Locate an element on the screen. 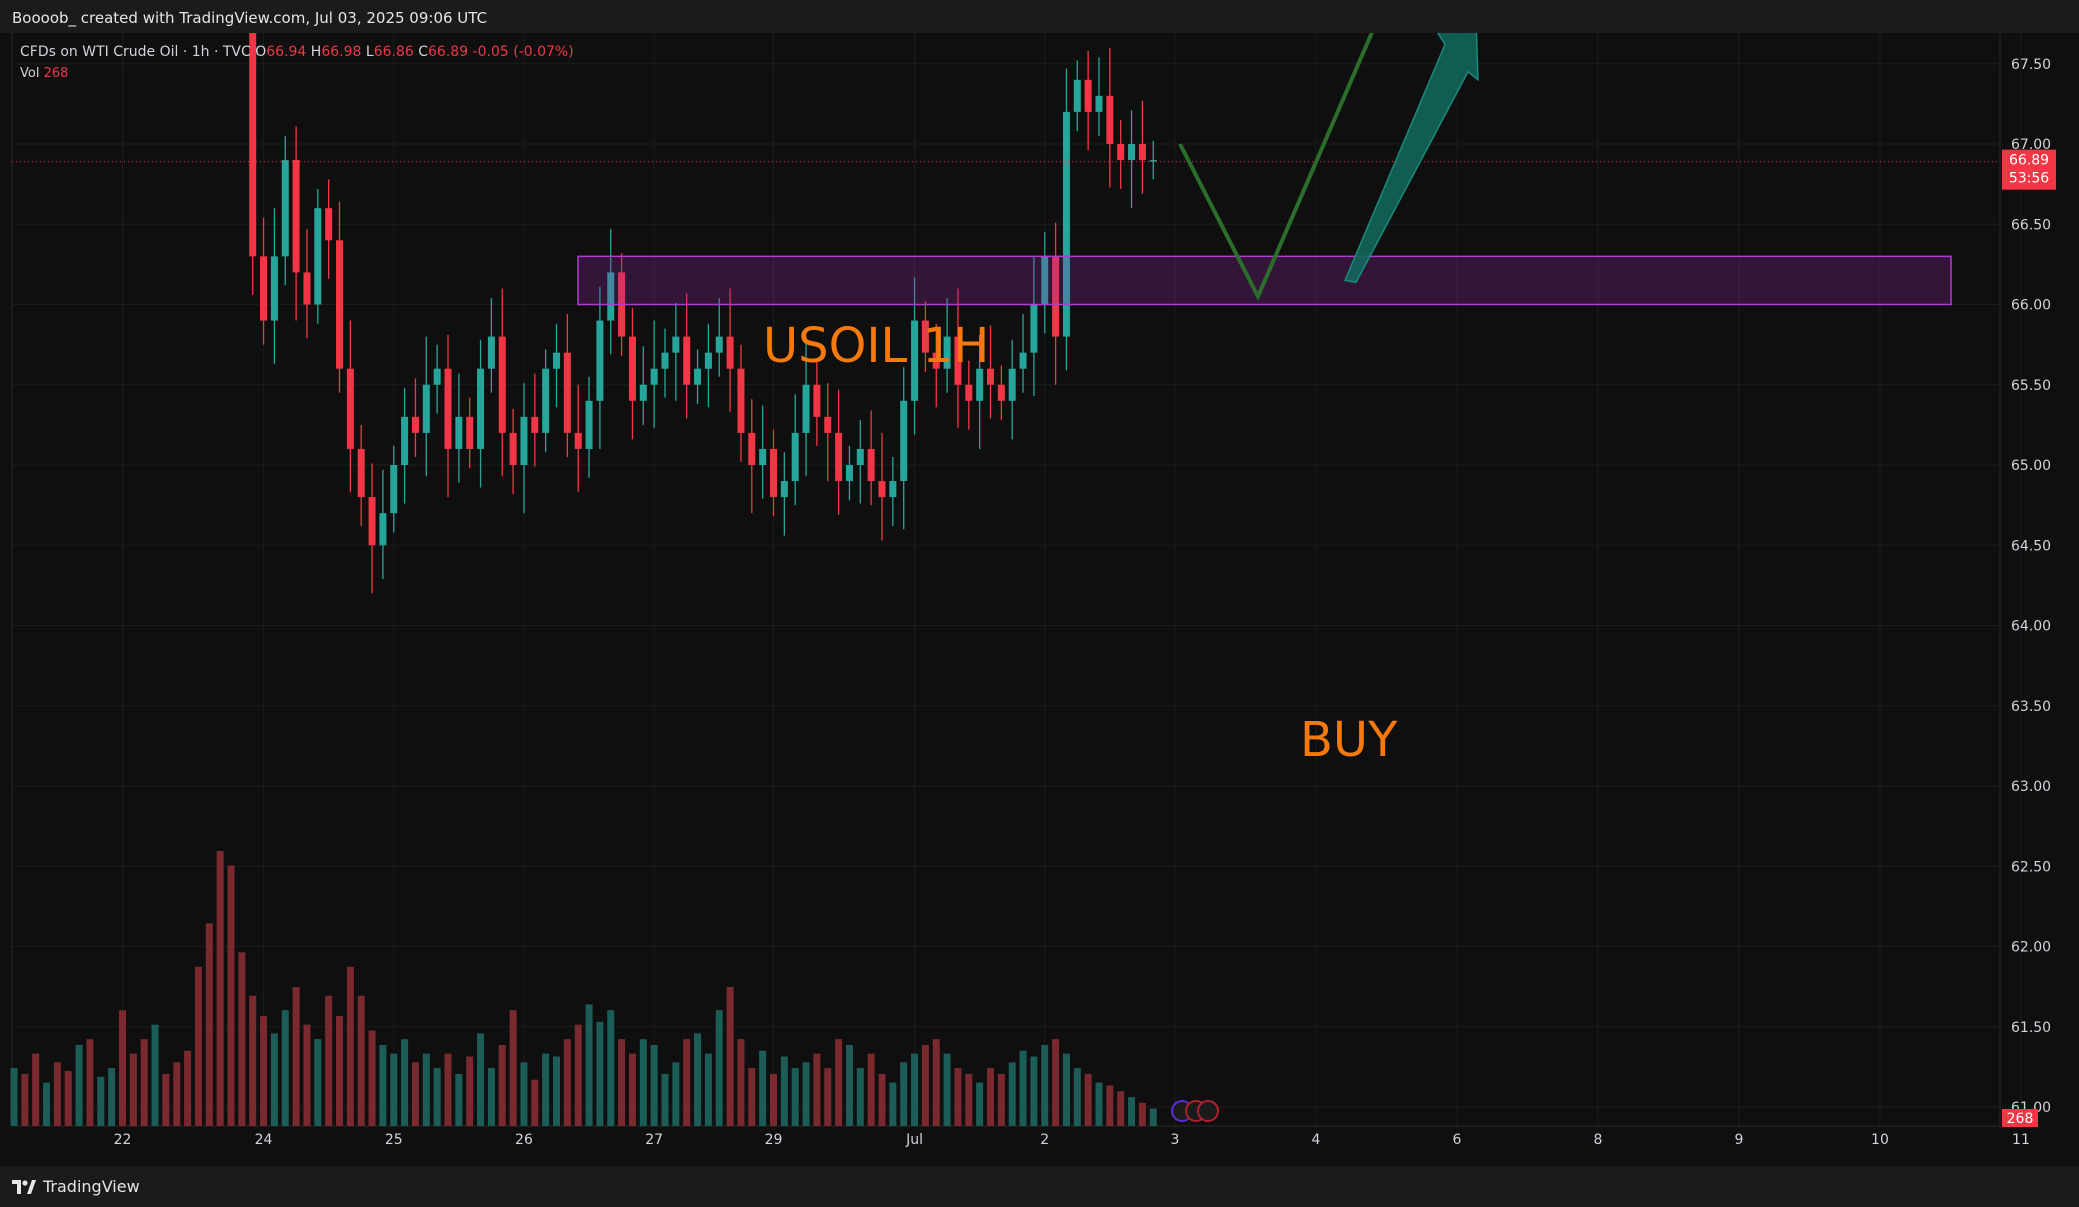  time-tick-label: 2 is located at coordinates (1044, 1140).